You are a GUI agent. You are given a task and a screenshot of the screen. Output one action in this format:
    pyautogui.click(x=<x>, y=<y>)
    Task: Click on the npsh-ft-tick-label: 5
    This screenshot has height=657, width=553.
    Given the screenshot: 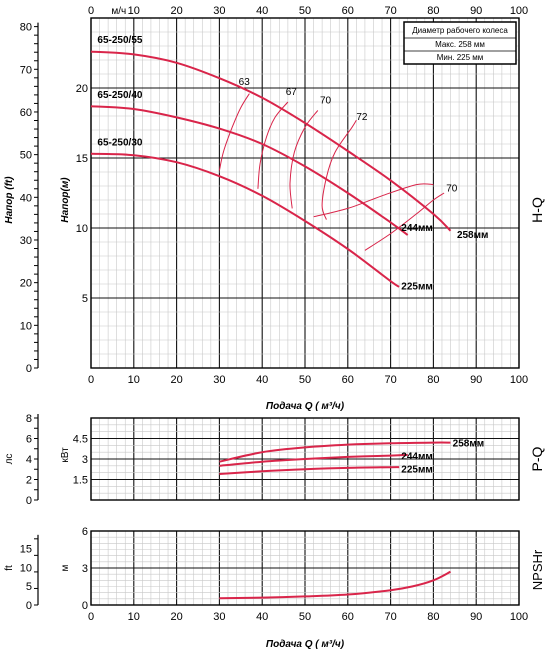 What is the action you would take?
    pyautogui.click(x=29, y=587)
    